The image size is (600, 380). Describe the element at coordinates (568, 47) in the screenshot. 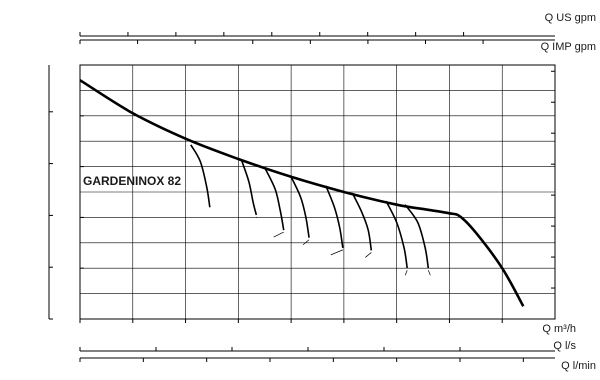

I see `unit-label-impgpm: Q IMP gpm` at that location.